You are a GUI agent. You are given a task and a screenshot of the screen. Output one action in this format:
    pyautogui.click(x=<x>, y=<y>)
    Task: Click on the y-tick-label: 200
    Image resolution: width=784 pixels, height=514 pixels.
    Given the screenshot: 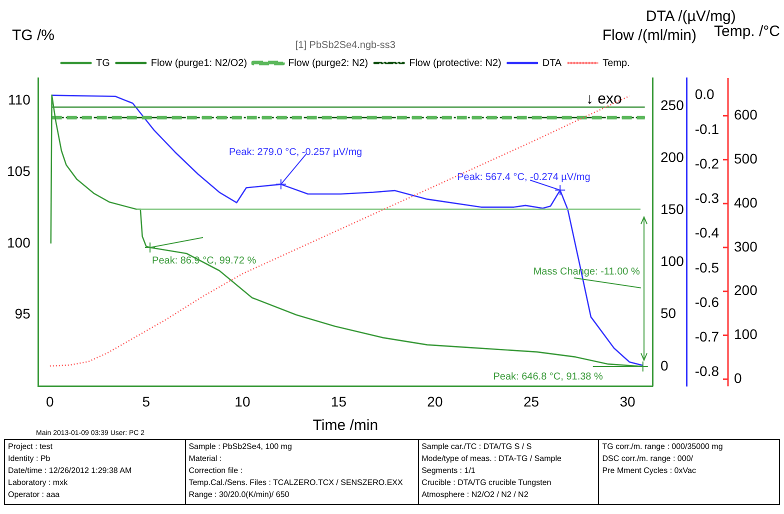 What is the action you would take?
    pyautogui.click(x=746, y=290)
    